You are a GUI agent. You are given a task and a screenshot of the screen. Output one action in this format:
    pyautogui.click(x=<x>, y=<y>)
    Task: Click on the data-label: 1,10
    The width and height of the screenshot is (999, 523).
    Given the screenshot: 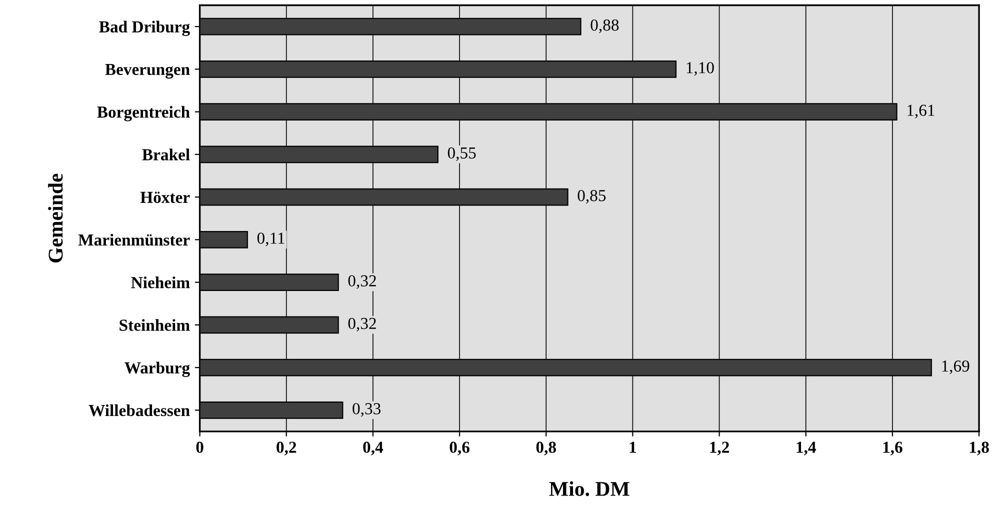 What is the action you would take?
    pyautogui.click(x=700, y=69)
    